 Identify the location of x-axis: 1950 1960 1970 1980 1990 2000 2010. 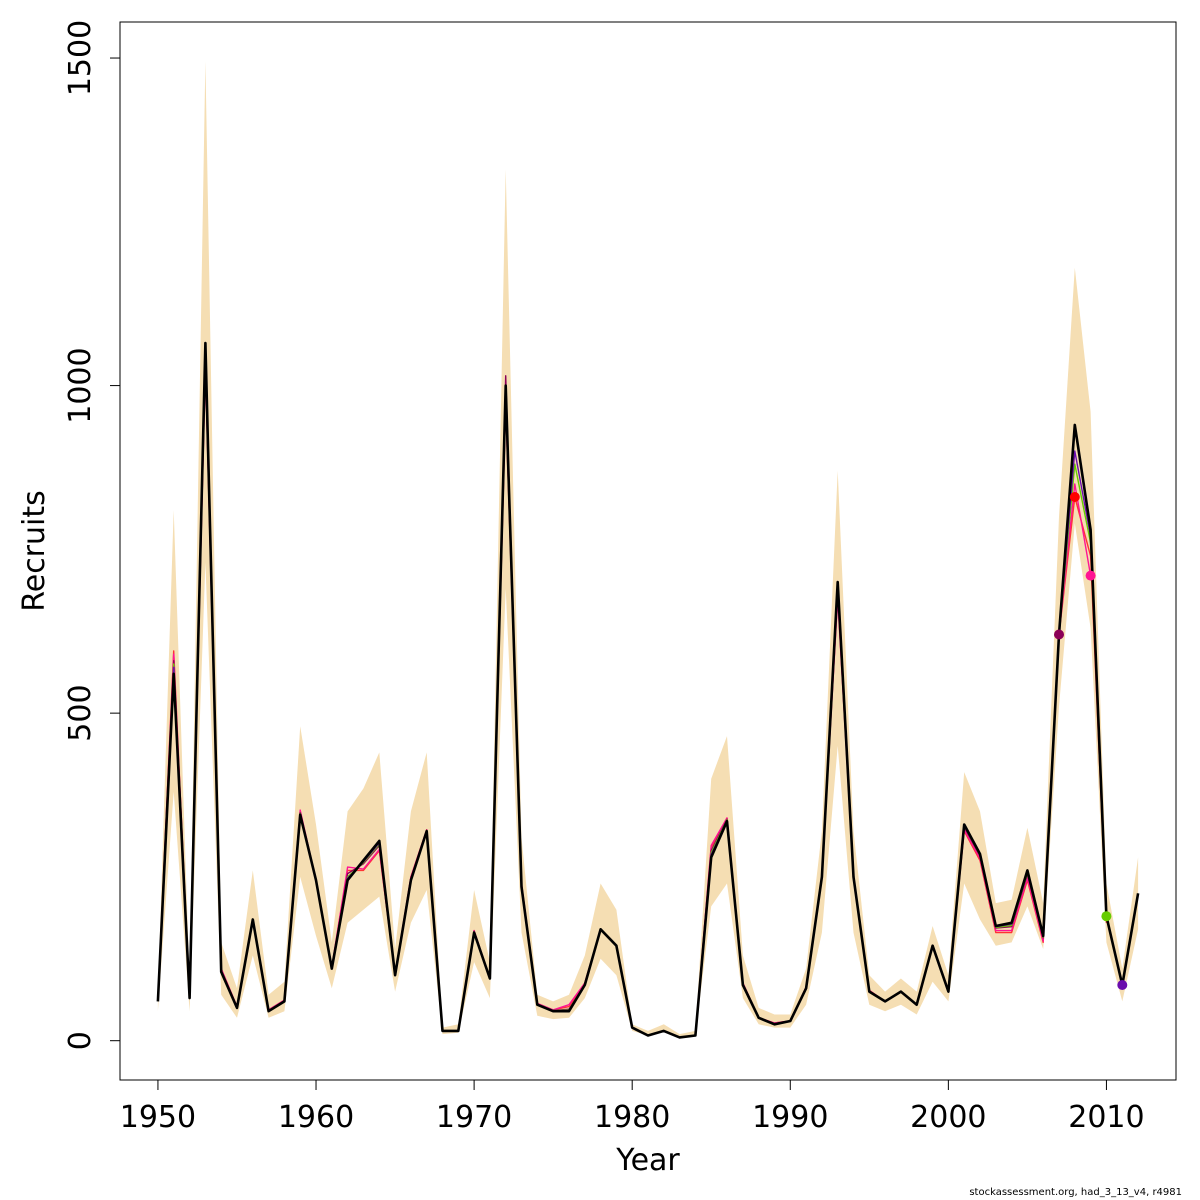
(632, 1107).